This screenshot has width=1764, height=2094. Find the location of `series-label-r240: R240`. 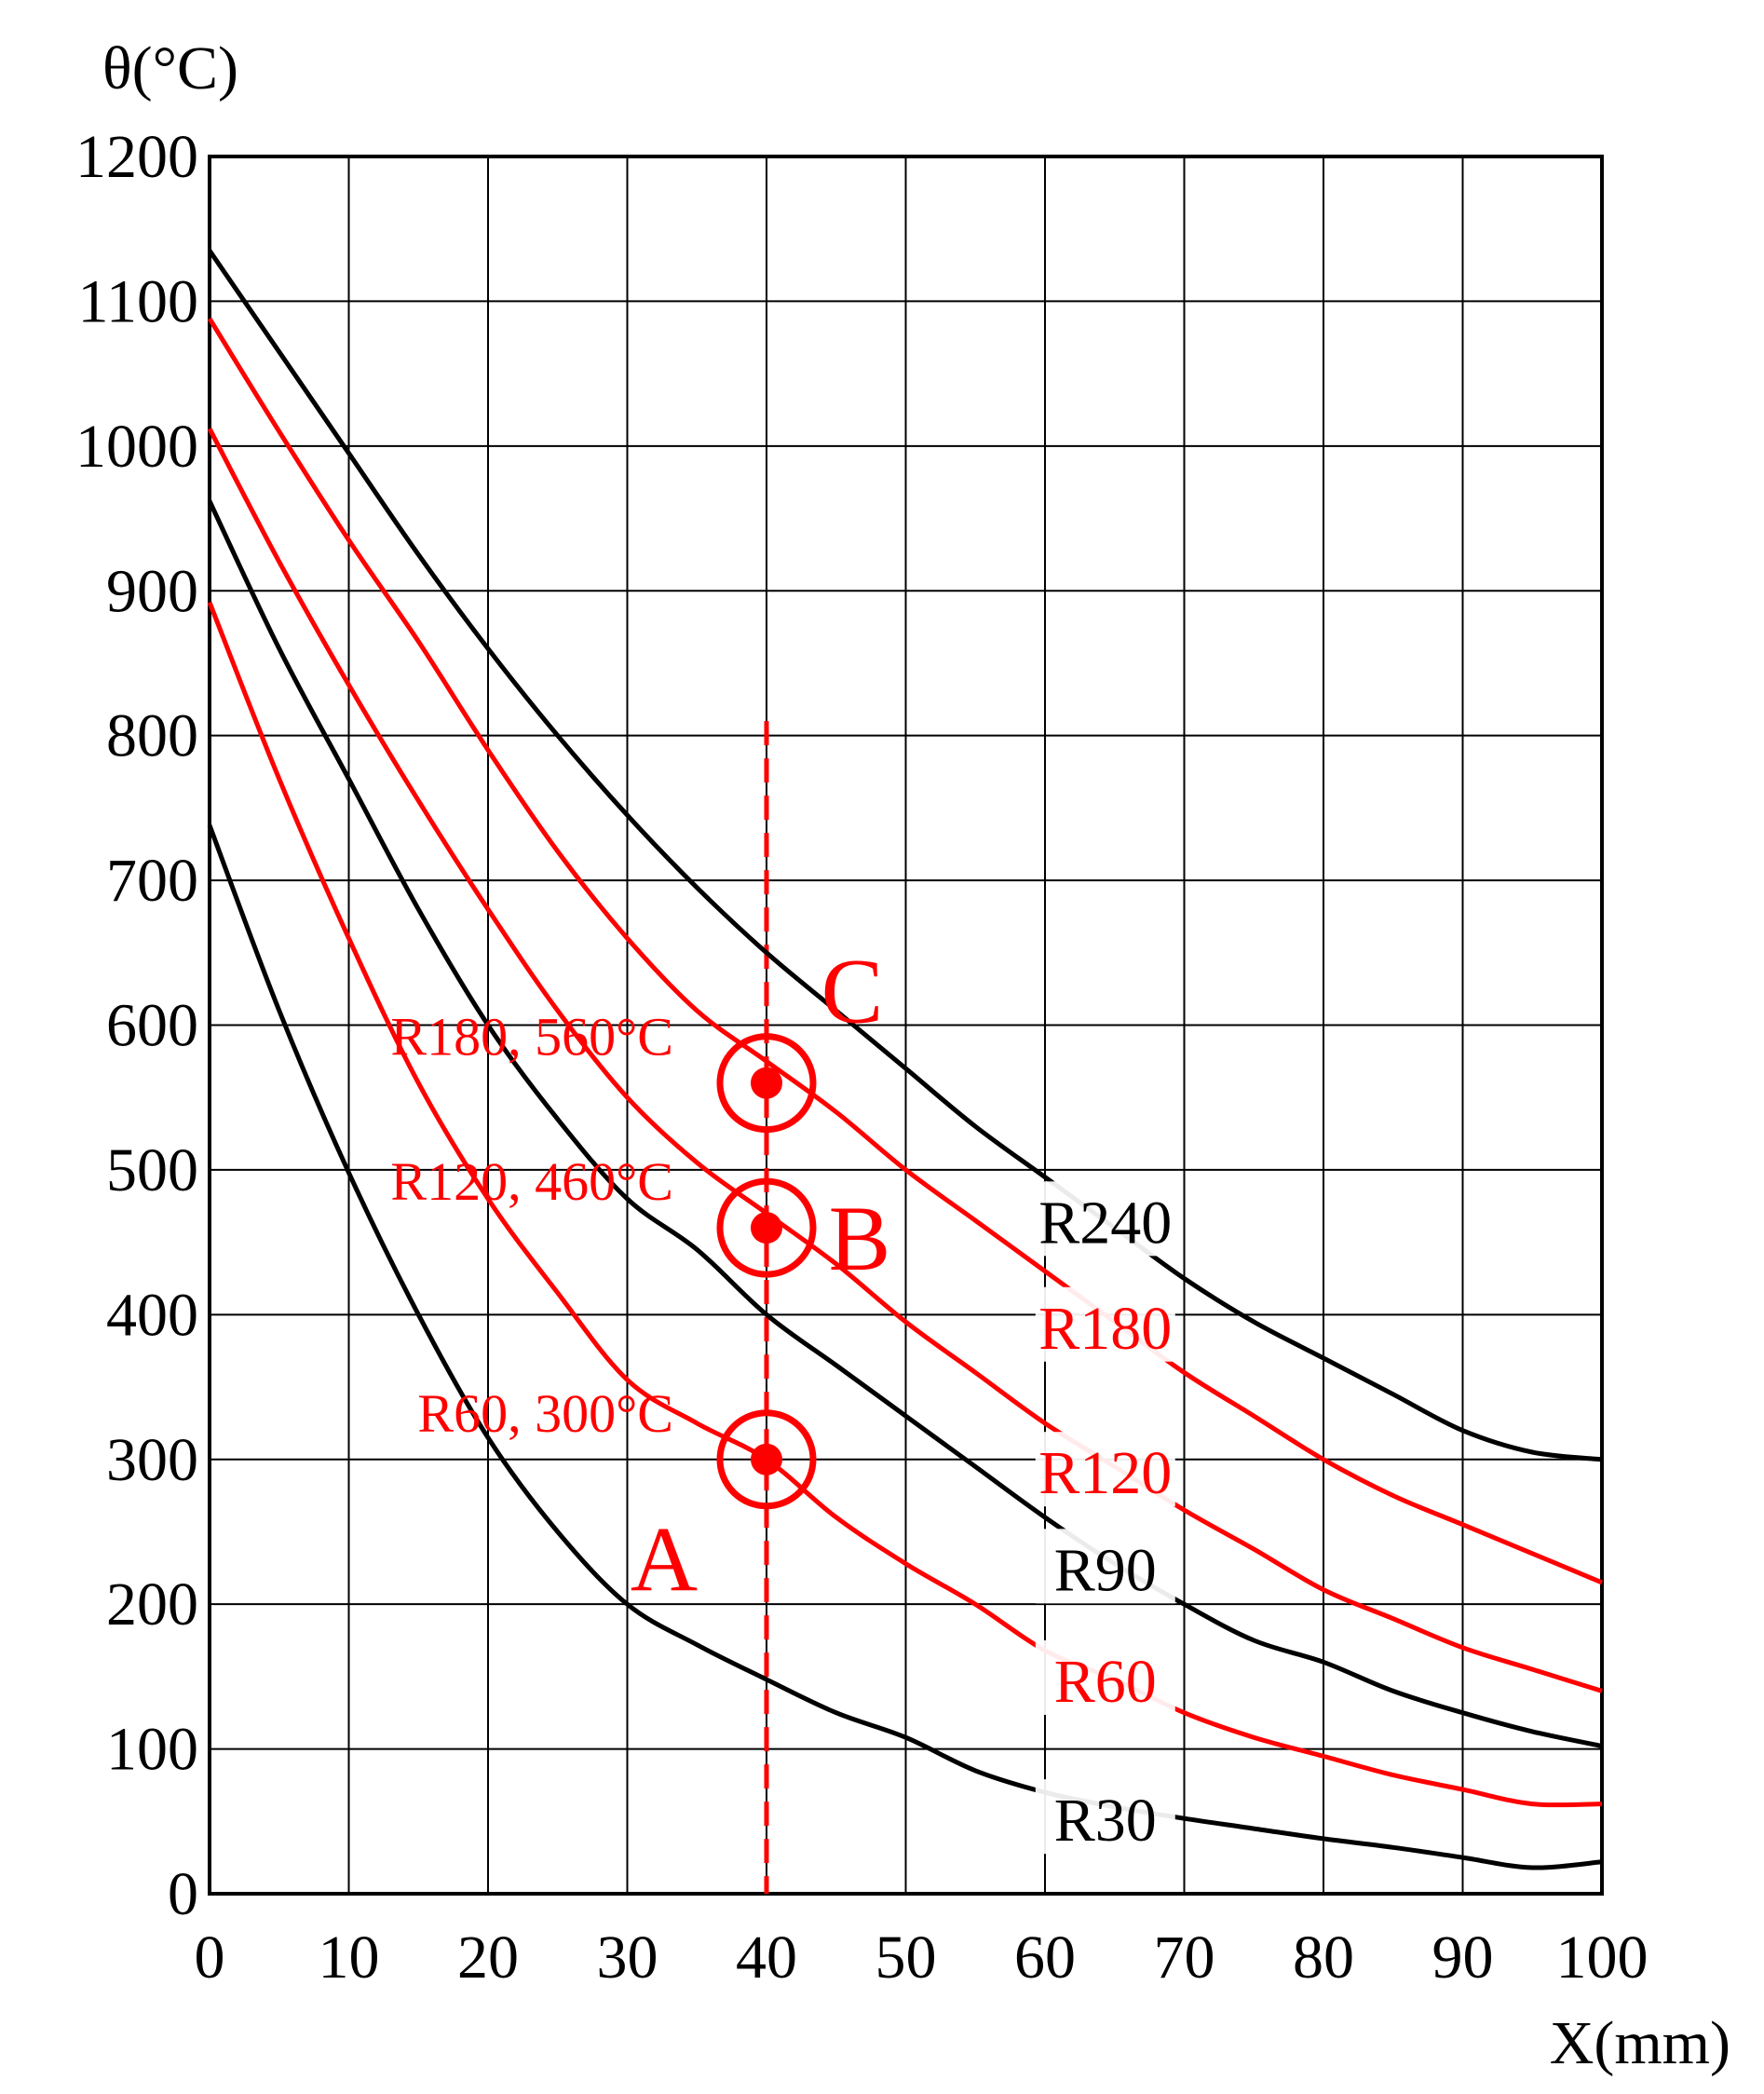

series-label-r240: R240 is located at coordinates (1105, 1223).